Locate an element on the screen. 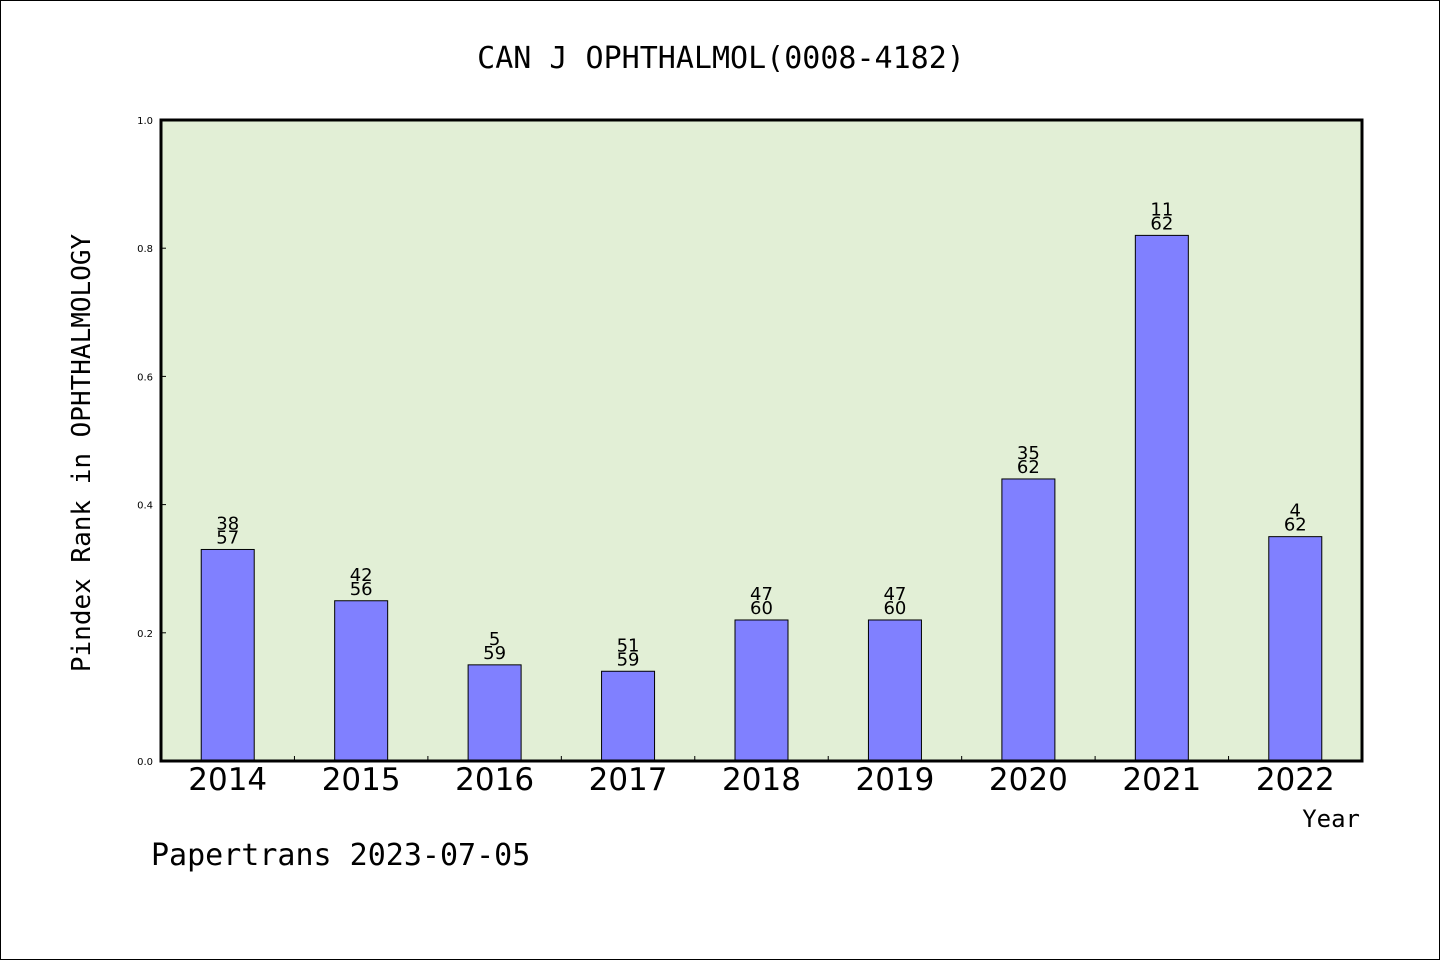 Image resolution: width=1440 pixels, height=960 pixels. x-tick-label: 2021 is located at coordinates (1161, 780).